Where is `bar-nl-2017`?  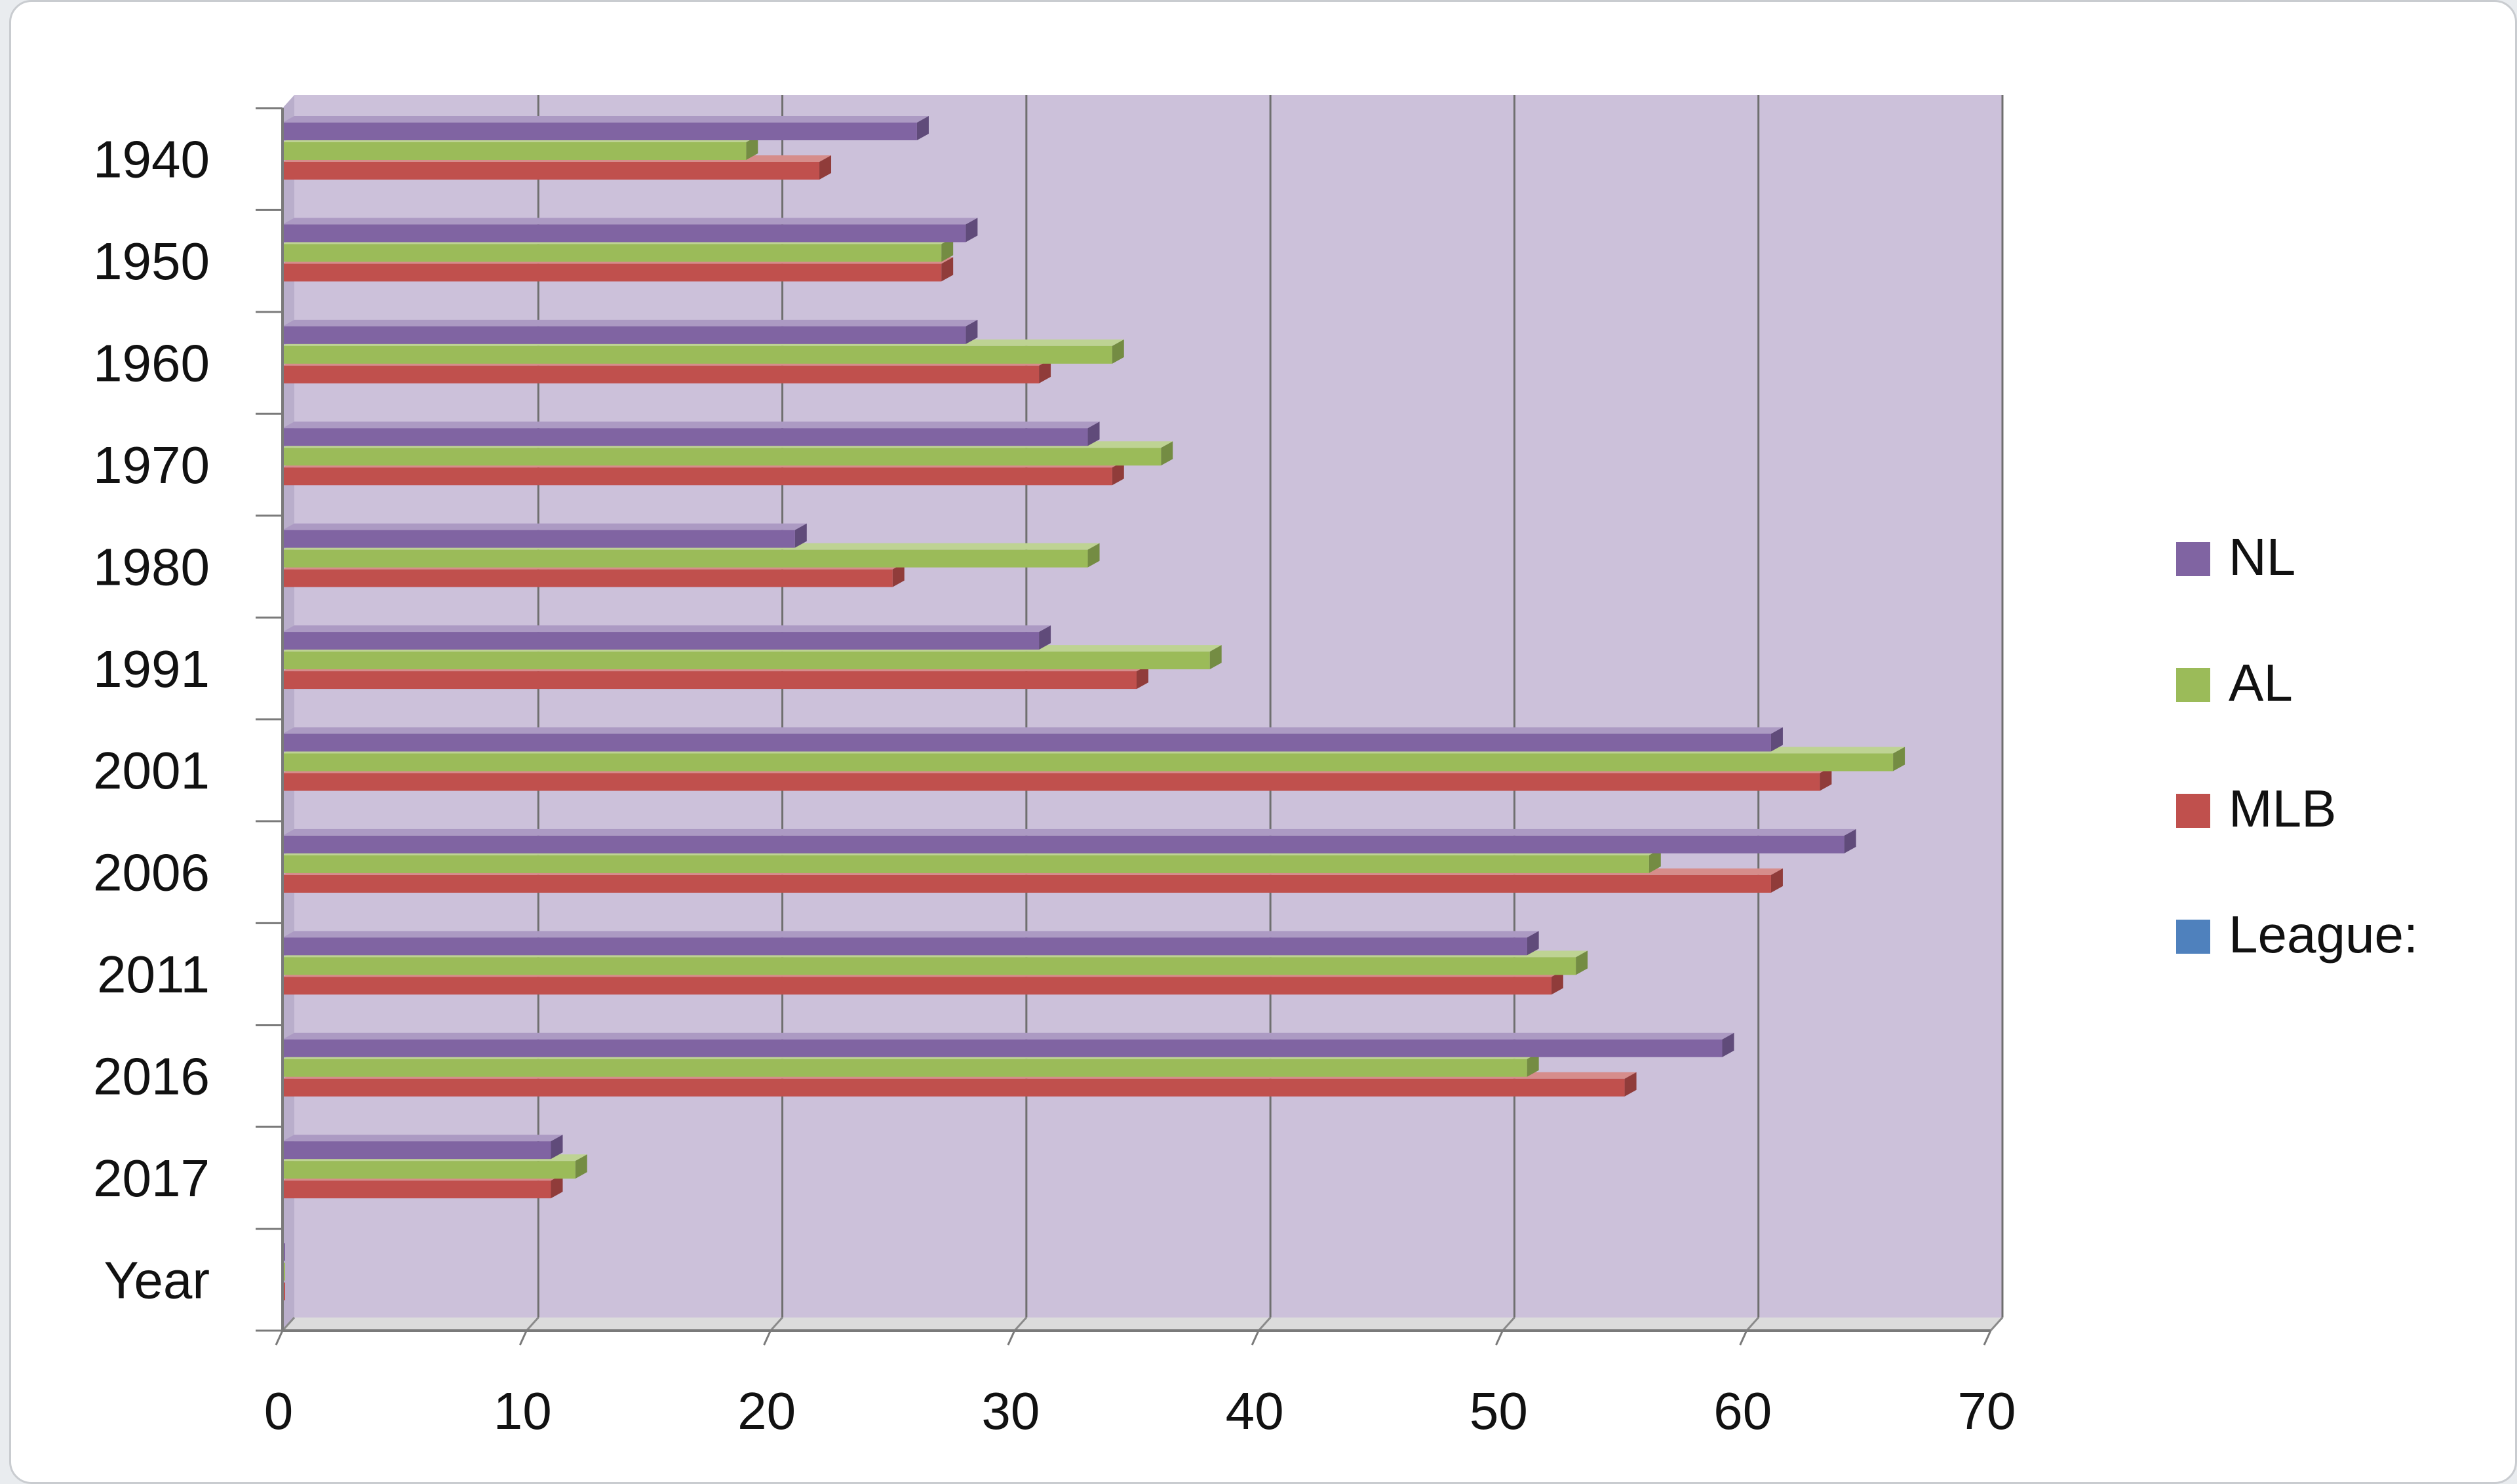 bar-nl-2017 is located at coordinates (423, 1147).